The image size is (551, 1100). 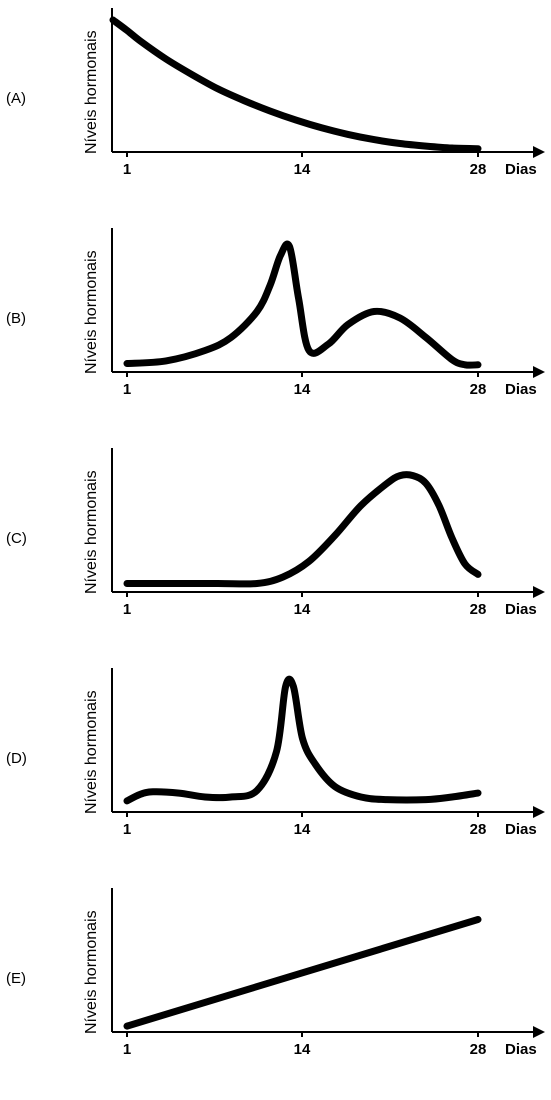 What do you see at coordinates (16, 98) in the screenshot?
I see `option-label: (A)` at bounding box center [16, 98].